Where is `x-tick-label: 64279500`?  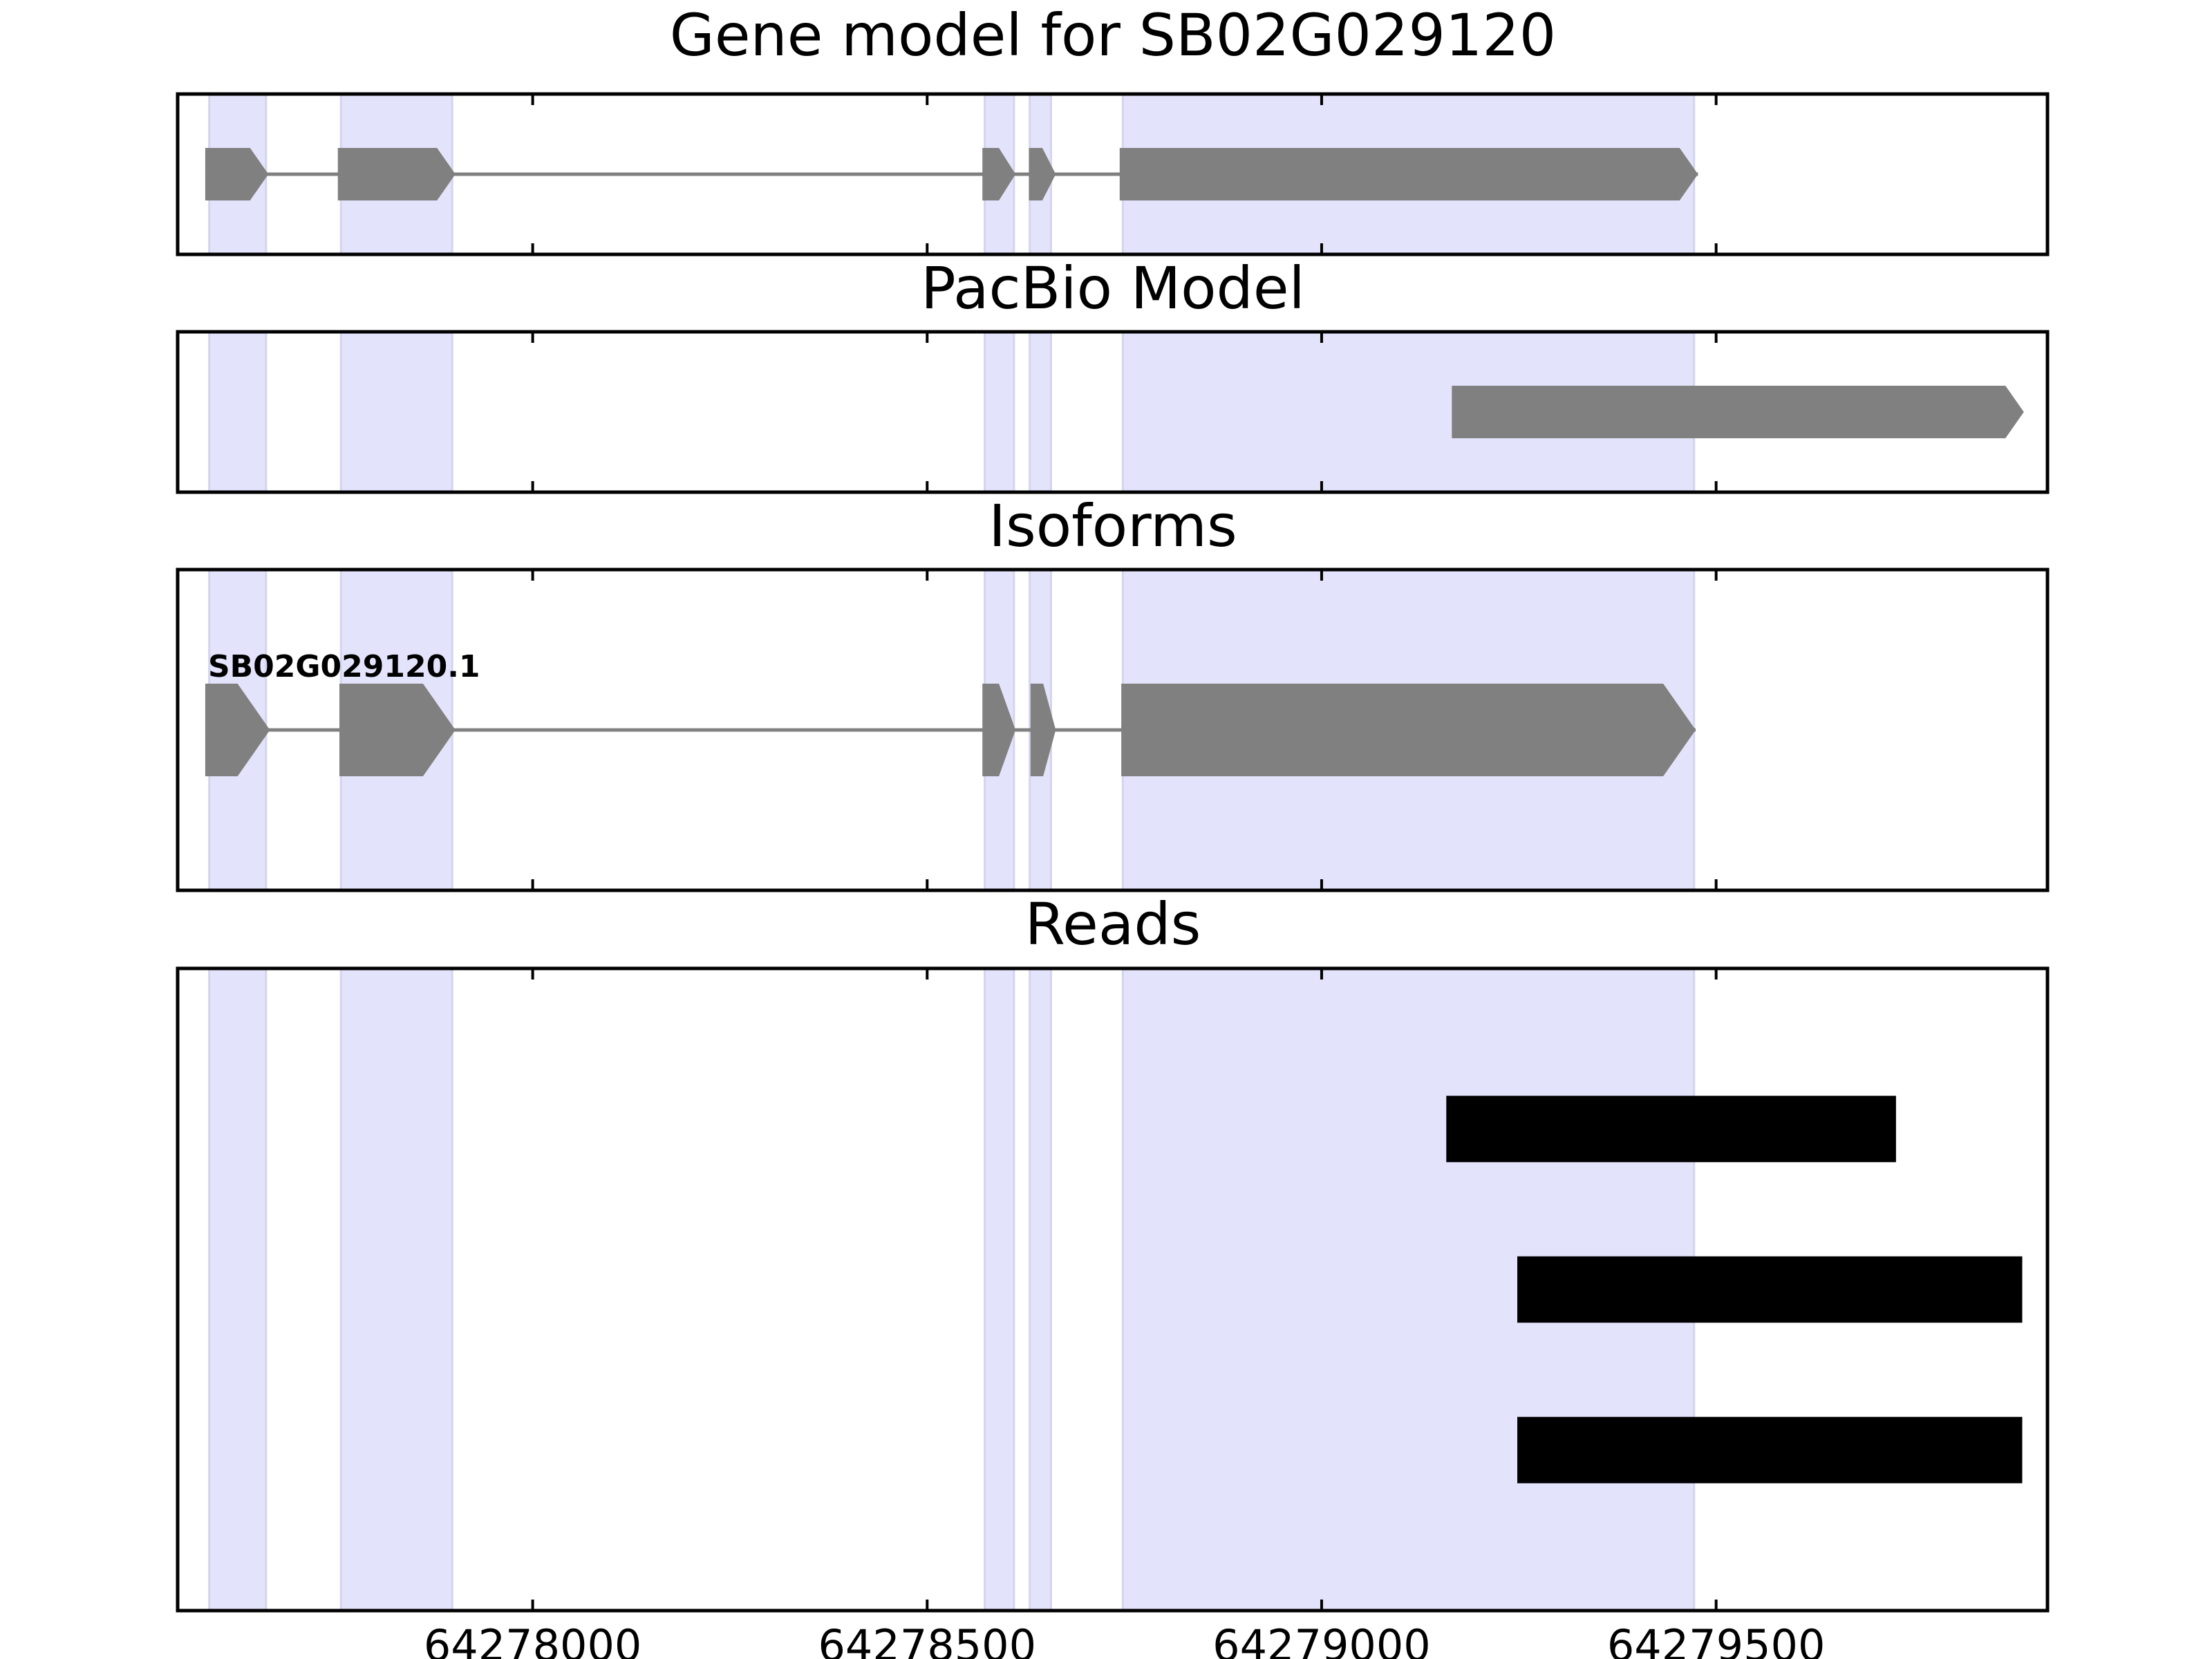 x-tick-label: 64279500 is located at coordinates (1717, 1639).